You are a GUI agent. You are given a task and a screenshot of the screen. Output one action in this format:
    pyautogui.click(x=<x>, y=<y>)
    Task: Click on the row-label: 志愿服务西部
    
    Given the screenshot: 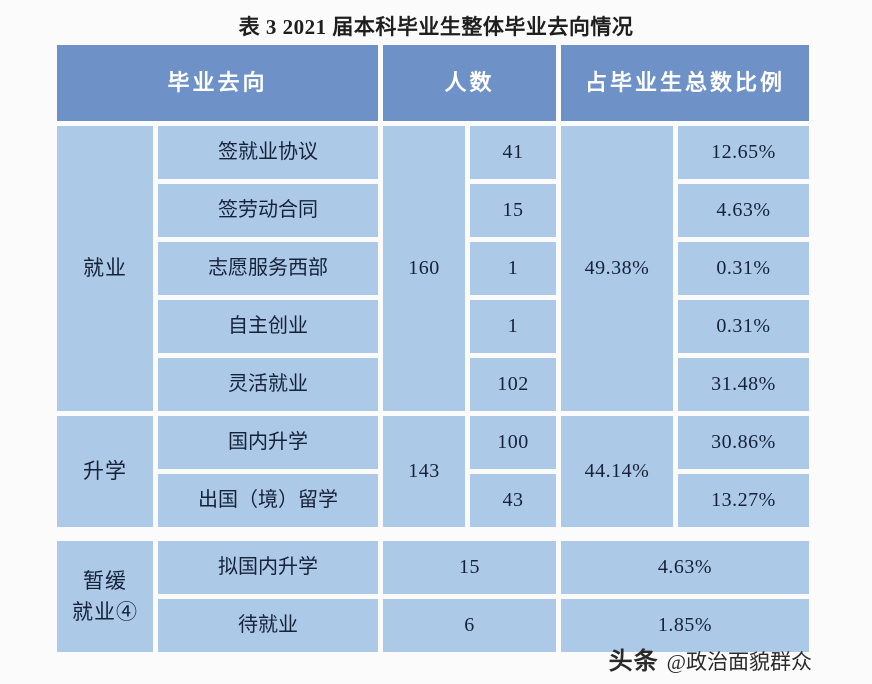 What is the action you would take?
    pyautogui.click(x=268, y=268)
    